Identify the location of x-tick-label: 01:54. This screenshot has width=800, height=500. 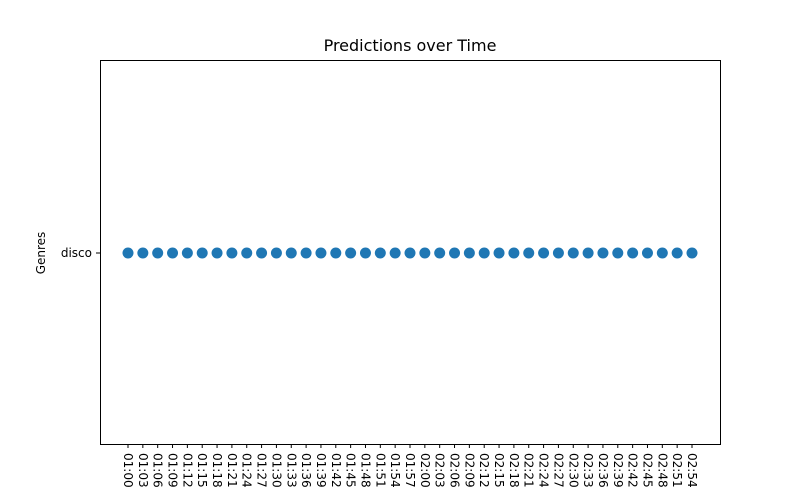
(395, 470).